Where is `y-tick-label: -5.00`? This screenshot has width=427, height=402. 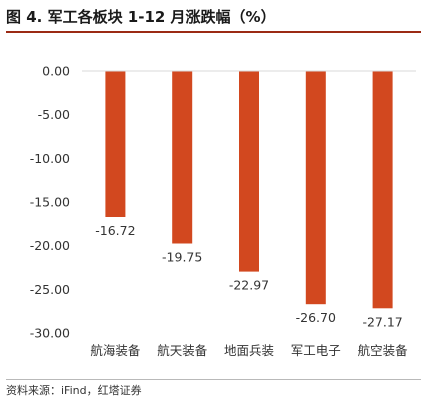 y-tick-label: -5.00 is located at coordinates (54, 114).